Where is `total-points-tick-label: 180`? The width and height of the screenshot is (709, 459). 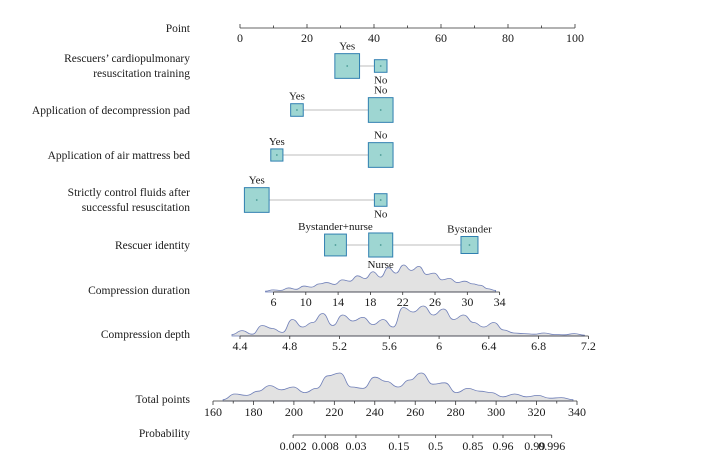
total-points-tick-label: 180 is located at coordinates (253, 412).